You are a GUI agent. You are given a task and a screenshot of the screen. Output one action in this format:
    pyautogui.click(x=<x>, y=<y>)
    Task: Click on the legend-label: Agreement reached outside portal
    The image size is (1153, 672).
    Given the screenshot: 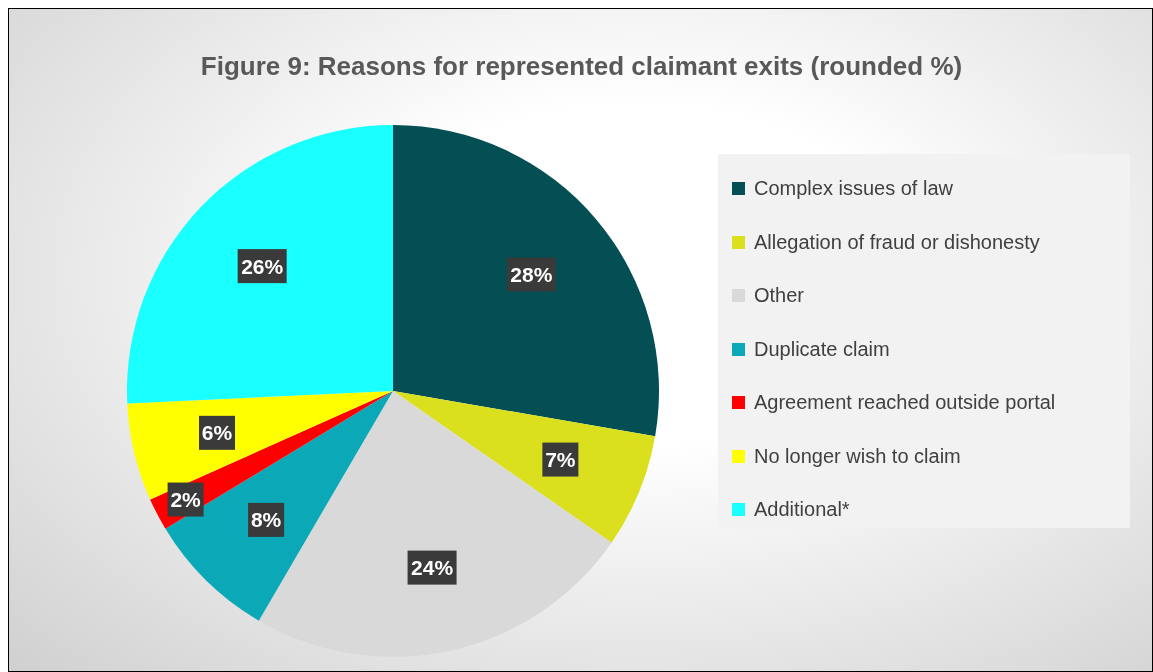 What is the action you would take?
    pyautogui.click(x=905, y=403)
    